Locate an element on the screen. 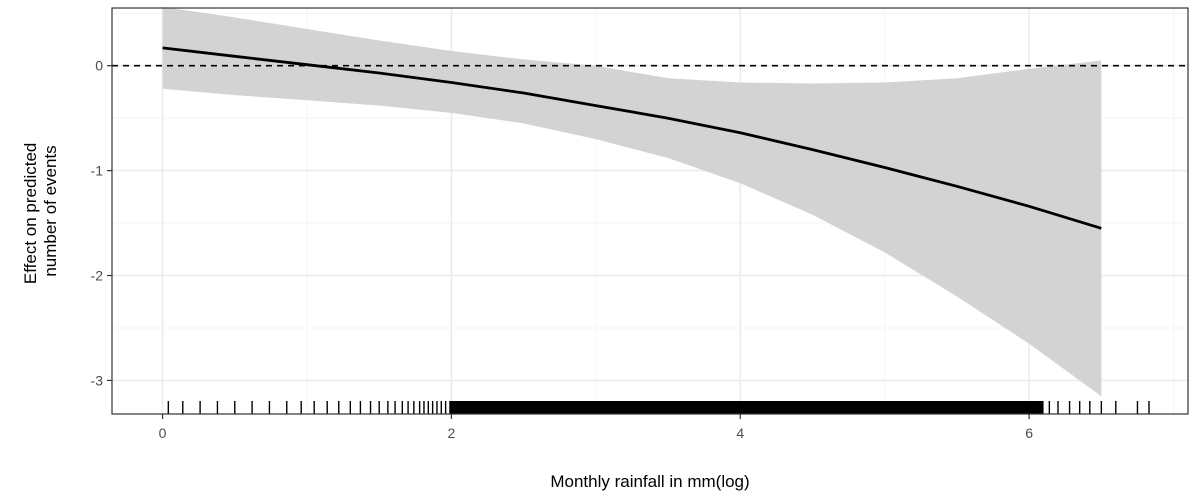 This screenshot has width=1201, height=495. y-tick-label: 0 is located at coordinates (99, 66).